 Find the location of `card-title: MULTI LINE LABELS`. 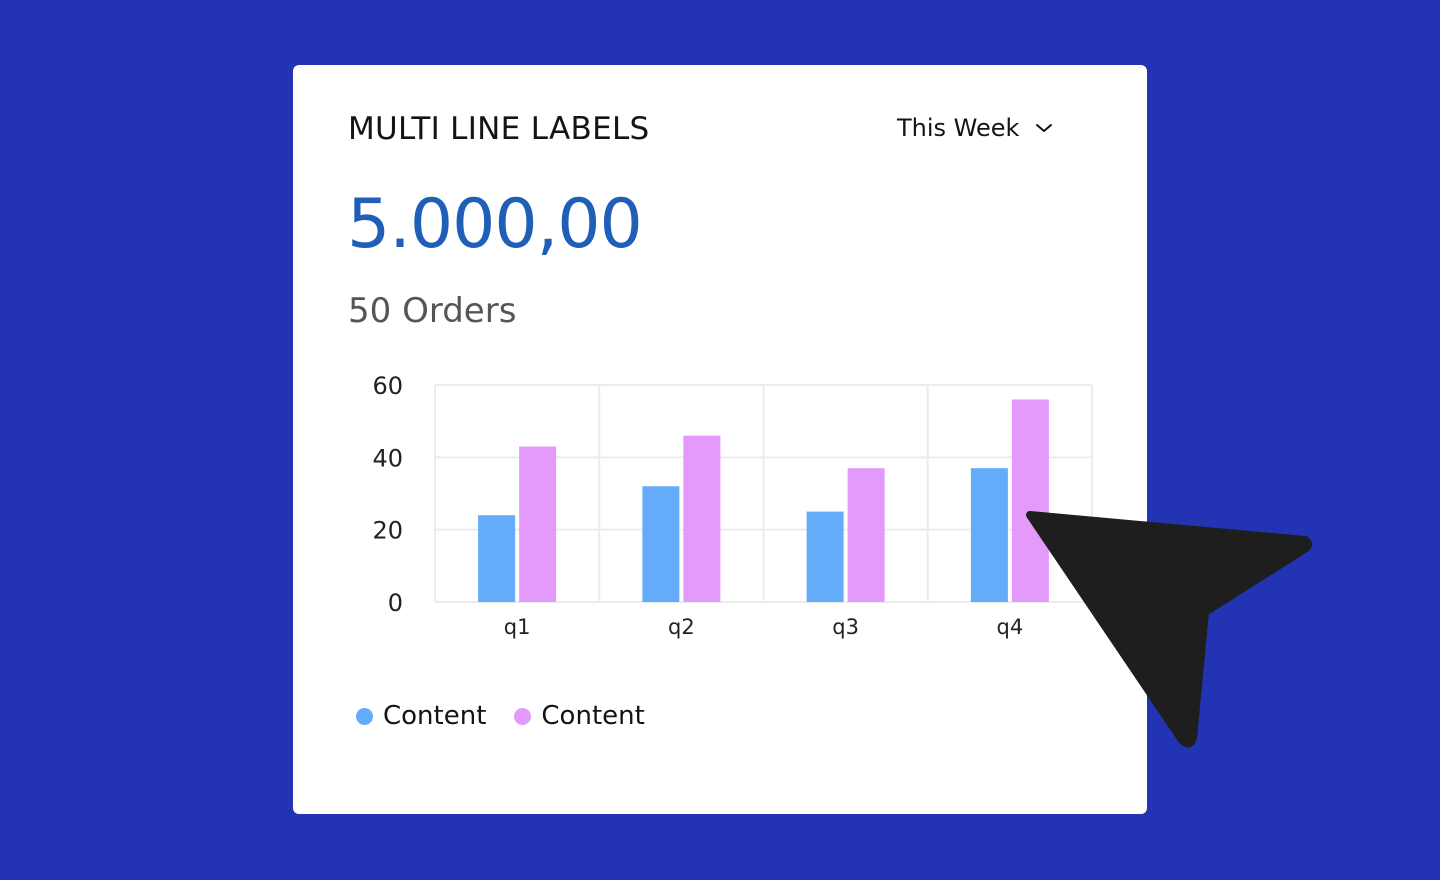

card-title: MULTI LINE LABELS is located at coordinates (499, 129).